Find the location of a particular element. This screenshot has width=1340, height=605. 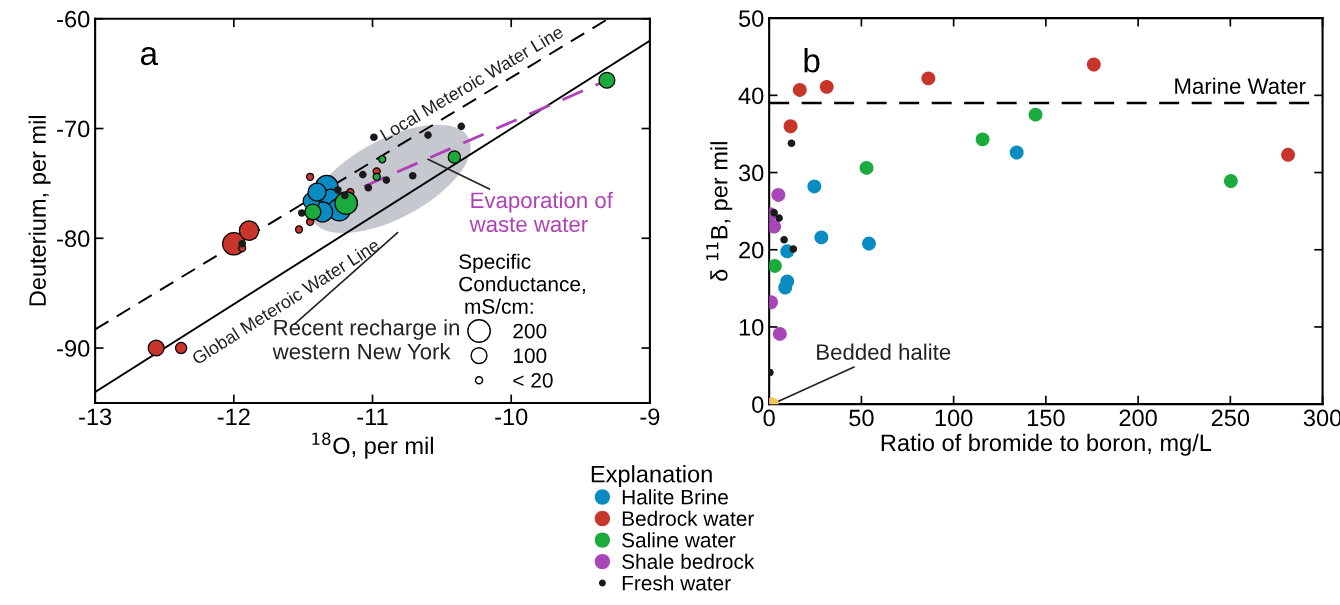

y-tick-label: 30 is located at coordinates (751, 173).